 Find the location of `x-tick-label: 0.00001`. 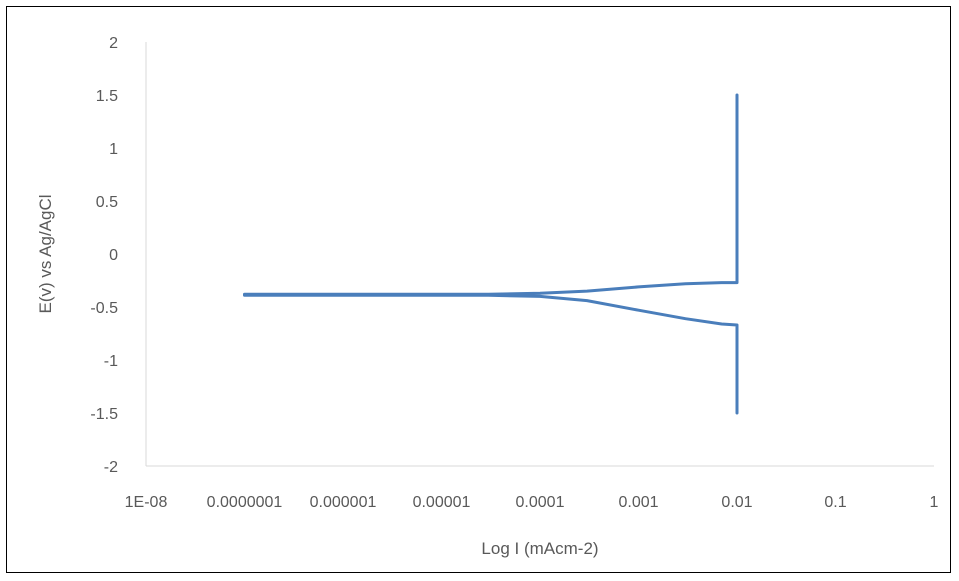

x-tick-label: 0.00001 is located at coordinates (442, 502).